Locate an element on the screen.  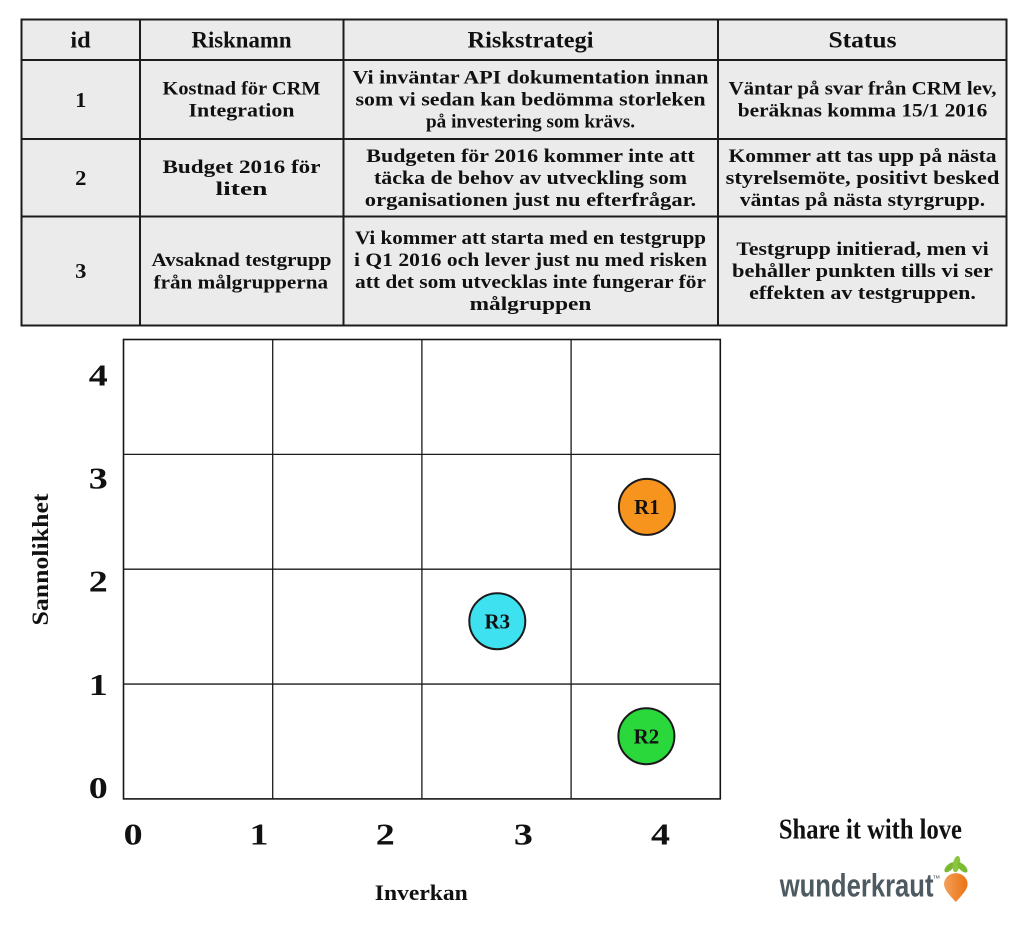
svg-text: styrelsemöte, positivt besked is located at coordinates (863, 178).